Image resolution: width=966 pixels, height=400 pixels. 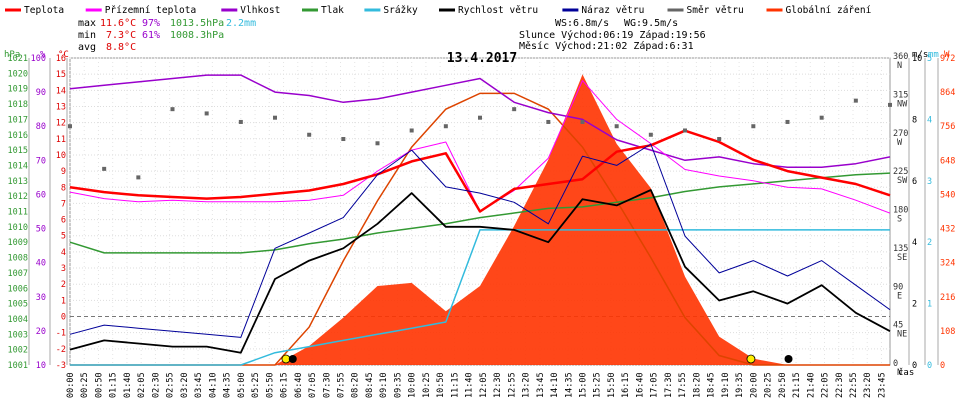 I want to click on tick-label-time: 05:25, so click(x=256, y=385).